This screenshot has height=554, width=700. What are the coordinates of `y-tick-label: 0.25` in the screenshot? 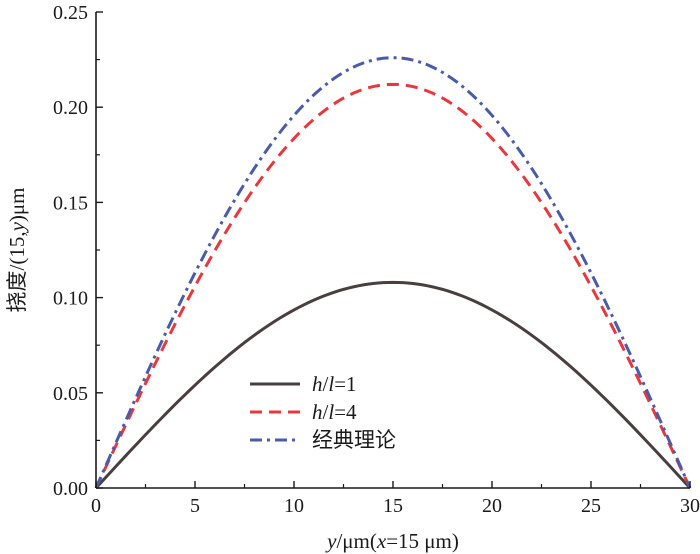 It's located at (70, 13).